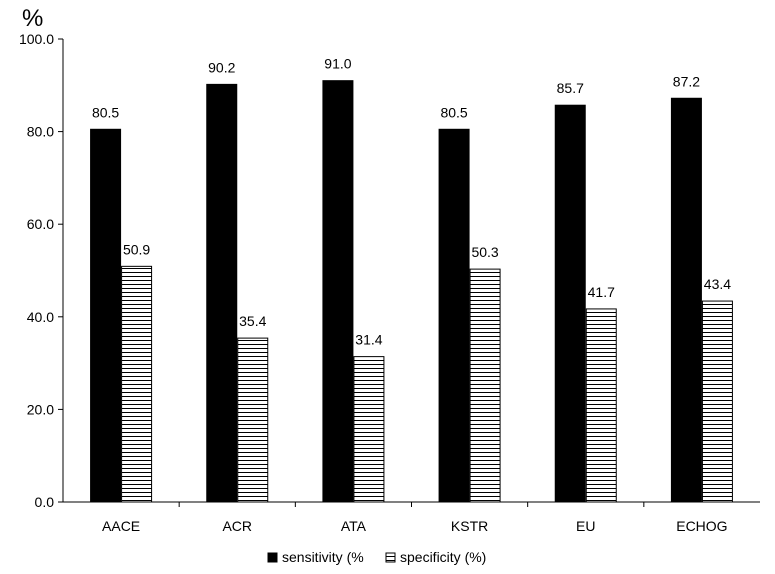 The height and width of the screenshot is (574, 775). I want to click on data-label-specificity: 50.3, so click(484, 252).